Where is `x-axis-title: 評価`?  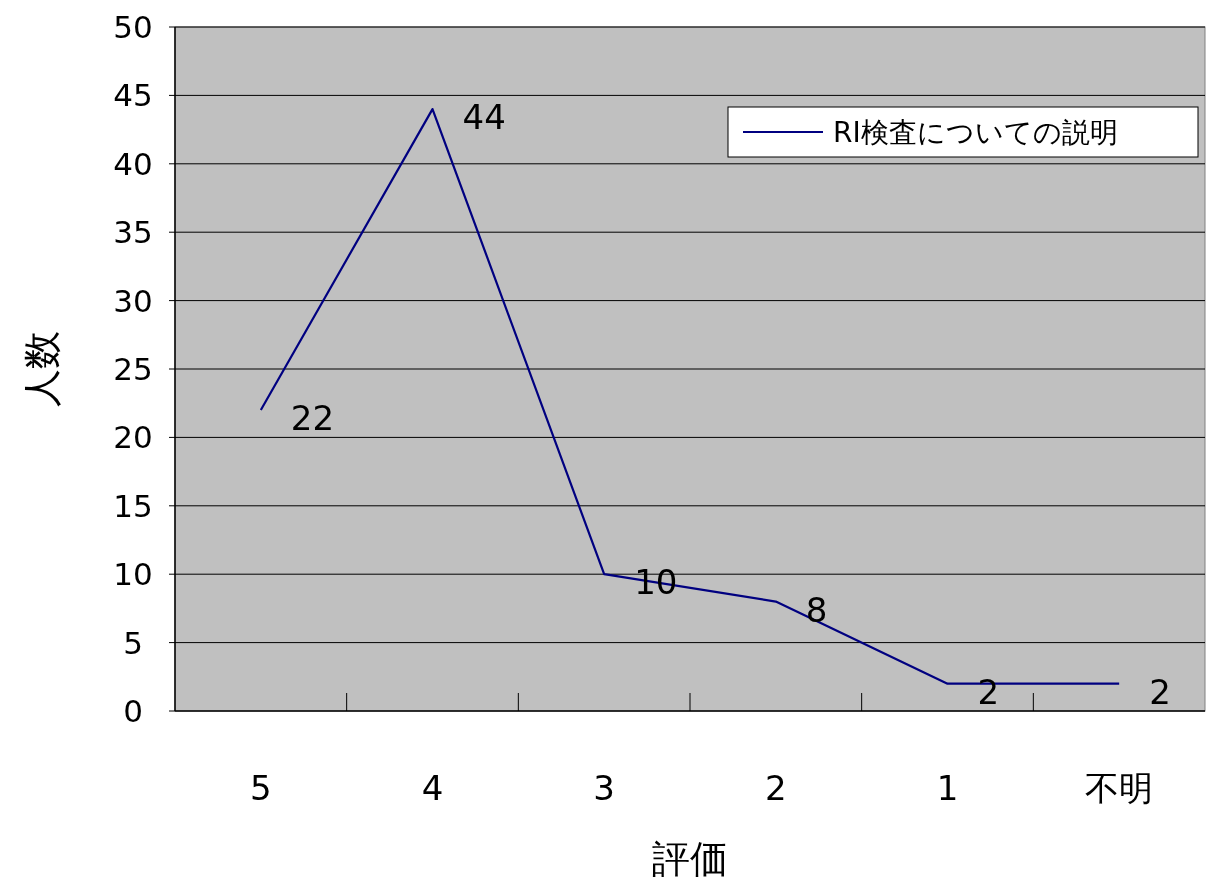
x-axis-title: 評価 is located at coordinates (690, 859).